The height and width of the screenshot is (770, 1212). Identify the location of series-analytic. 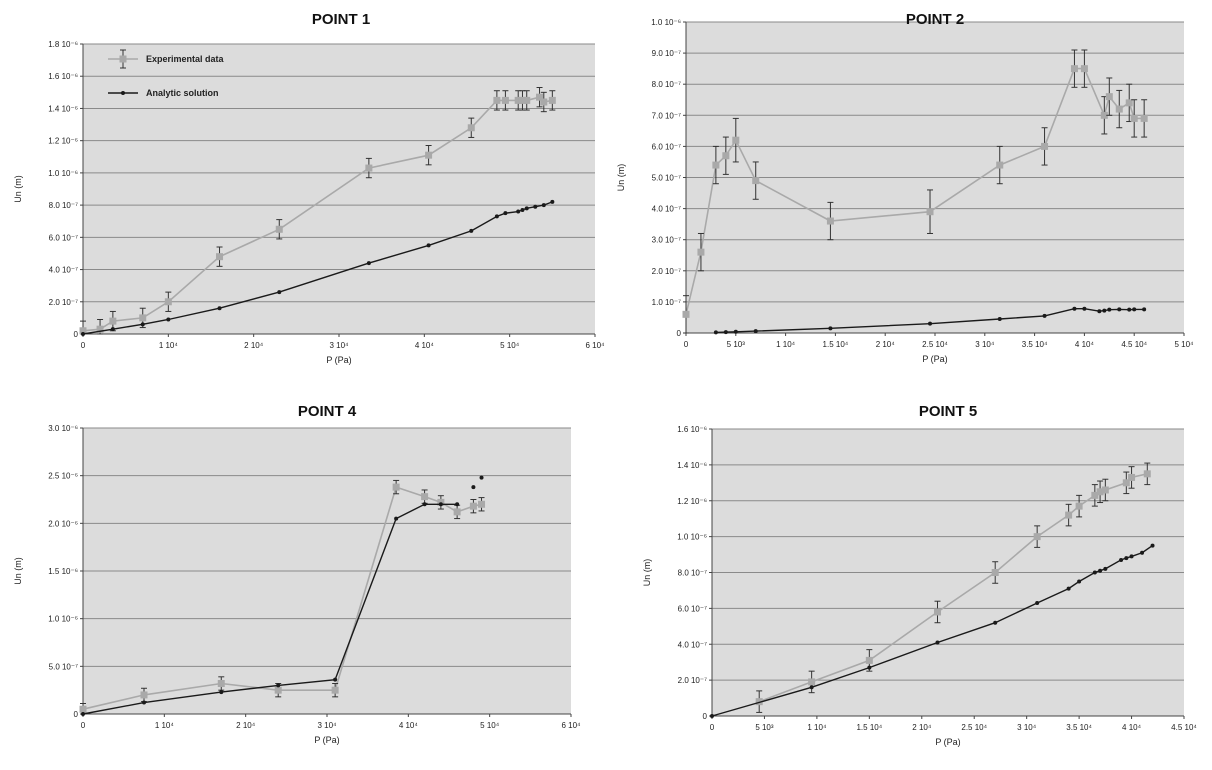
(270, 609).